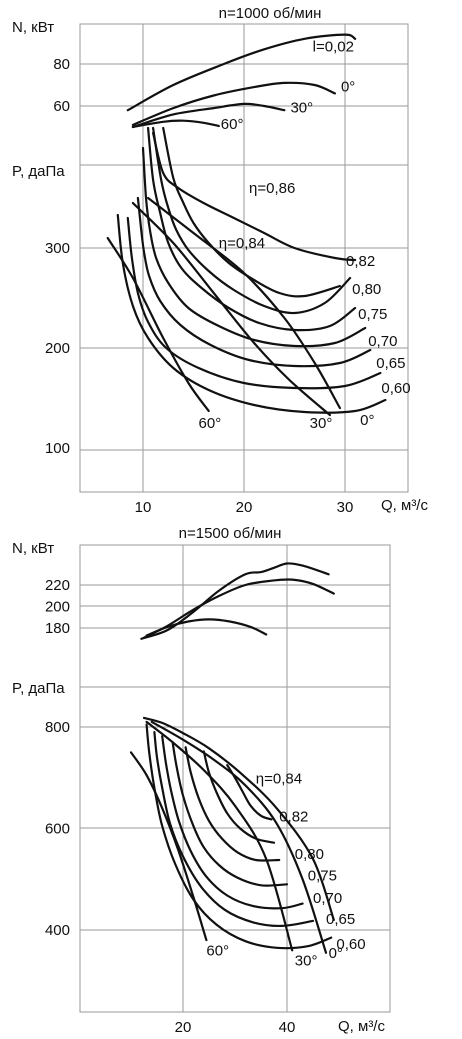 The width and height of the screenshot is (462, 1039). What do you see at coordinates (232, 124) in the screenshot?
I see `power-curve-label: 60°` at bounding box center [232, 124].